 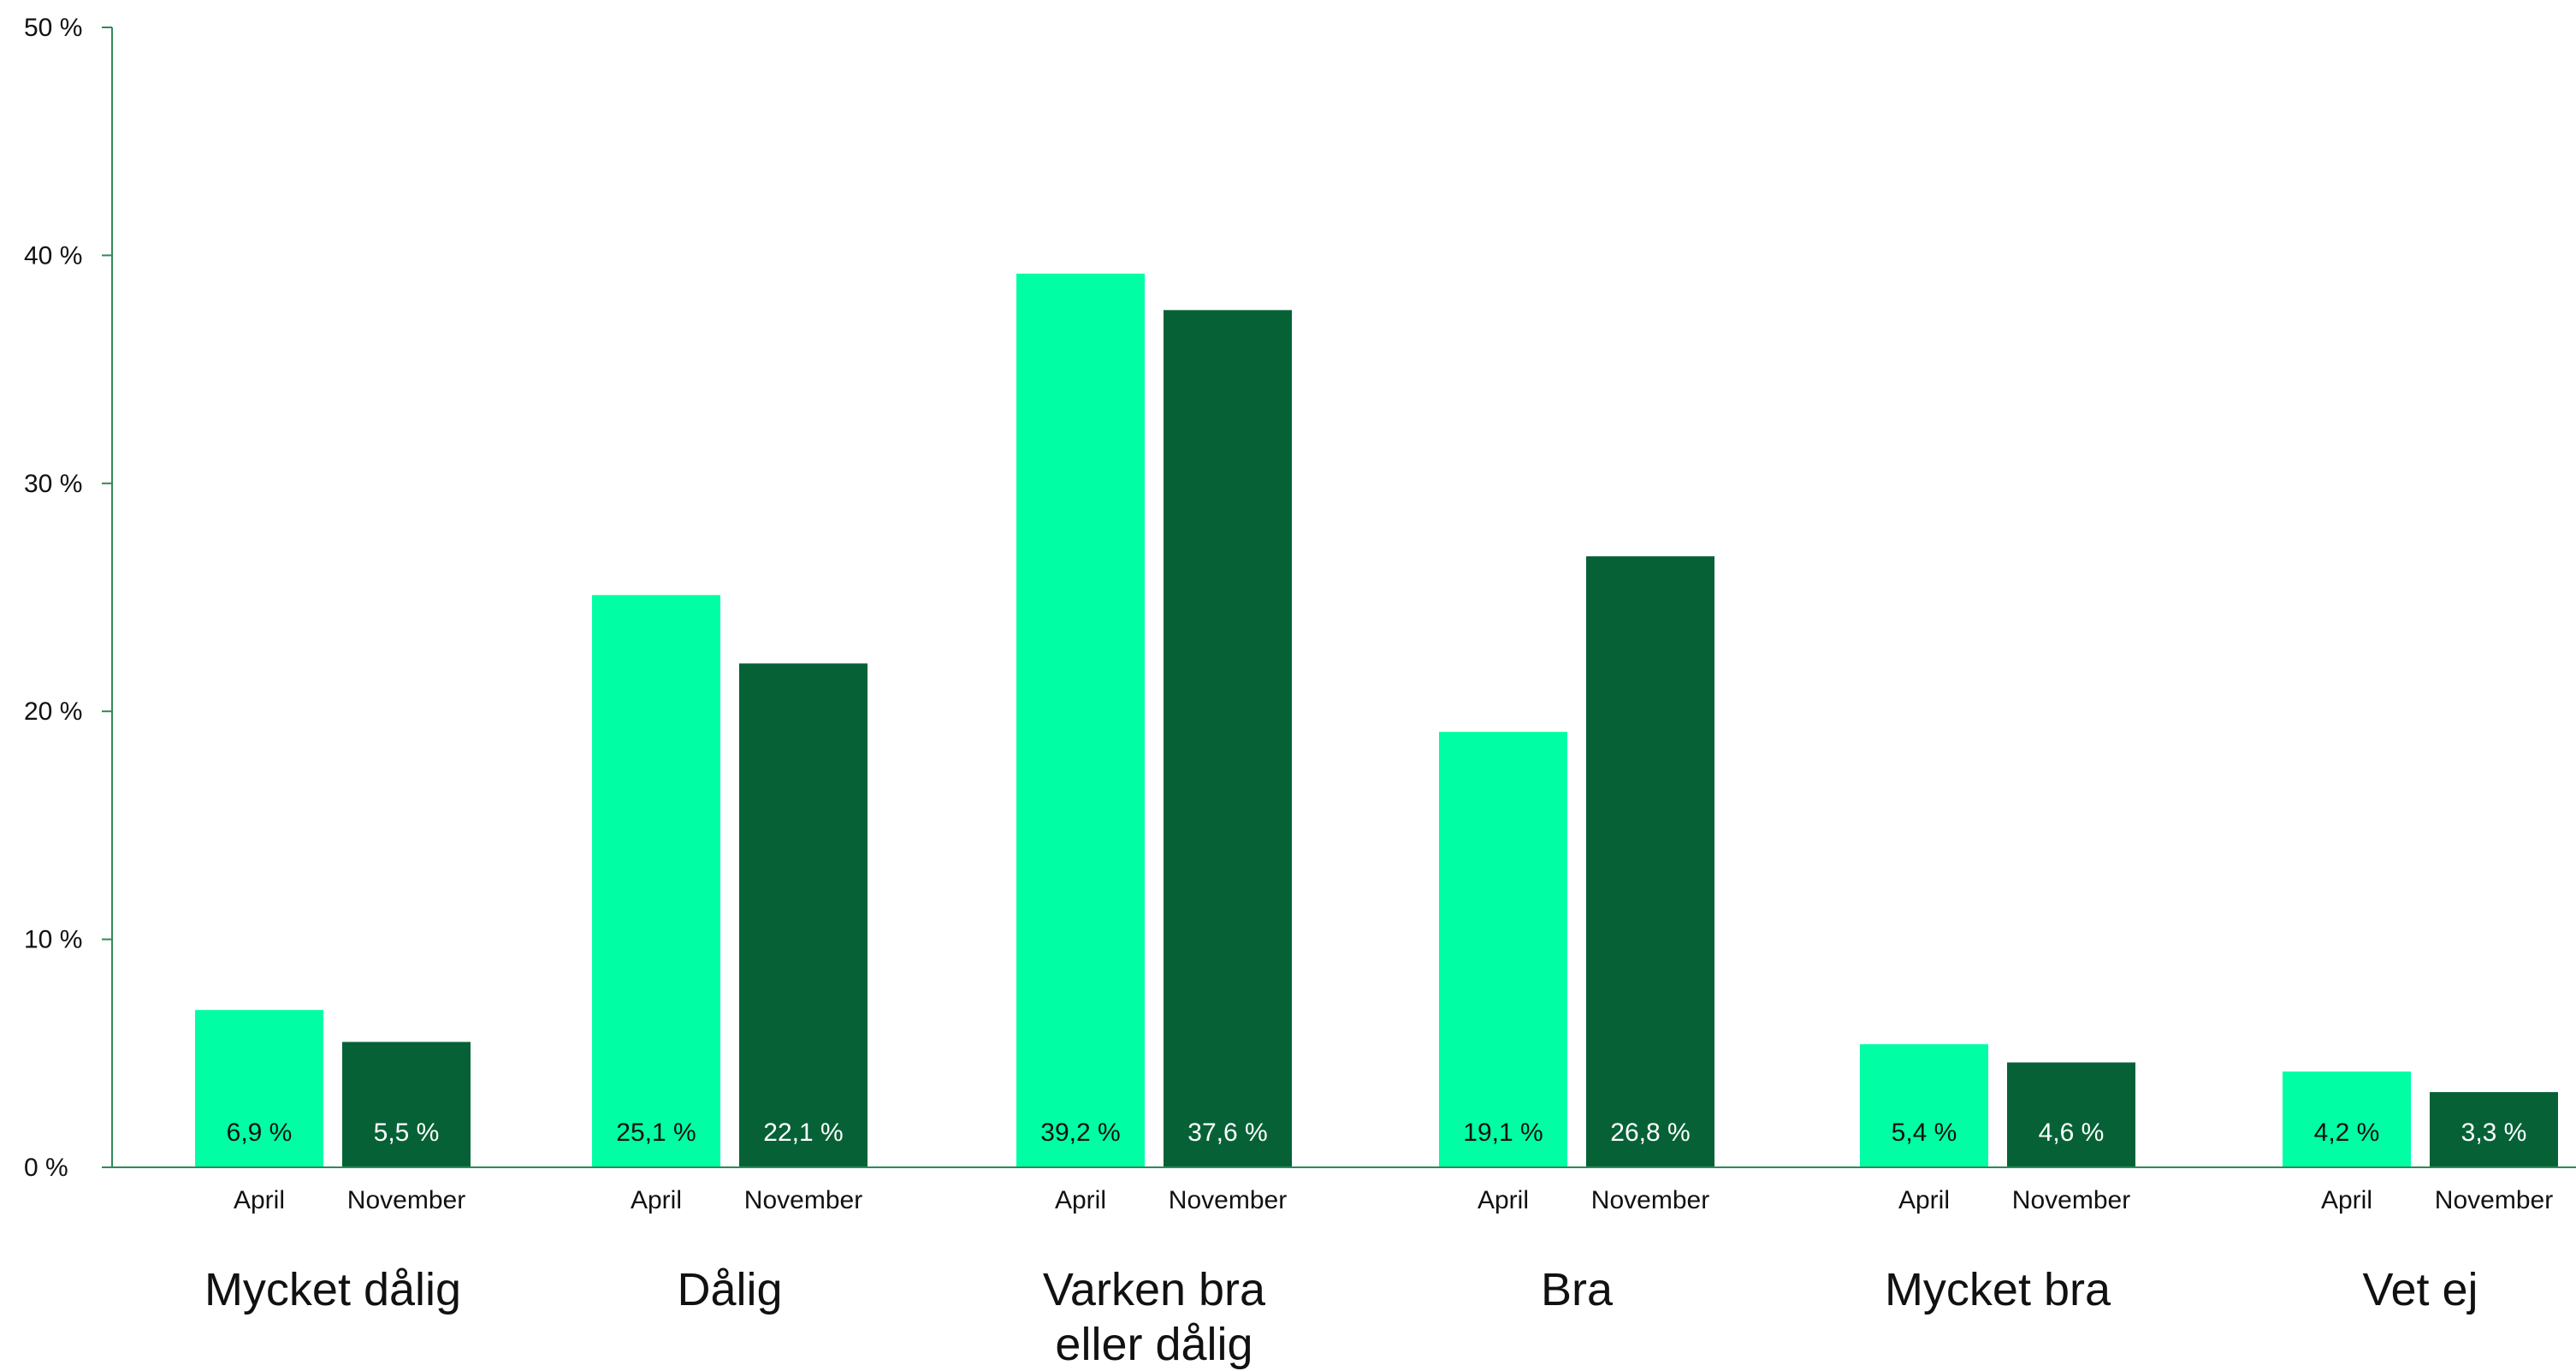 I want to click on category-label: Vet ej, so click(x=2420, y=1289).